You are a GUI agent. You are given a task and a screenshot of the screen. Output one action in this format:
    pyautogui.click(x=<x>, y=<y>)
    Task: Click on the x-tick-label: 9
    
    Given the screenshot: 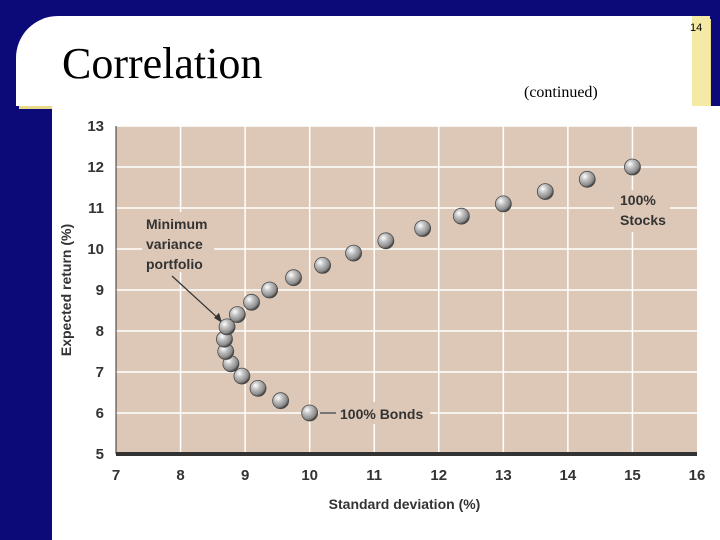 What is the action you would take?
    pyautogui.click(x=245, y=475)
    